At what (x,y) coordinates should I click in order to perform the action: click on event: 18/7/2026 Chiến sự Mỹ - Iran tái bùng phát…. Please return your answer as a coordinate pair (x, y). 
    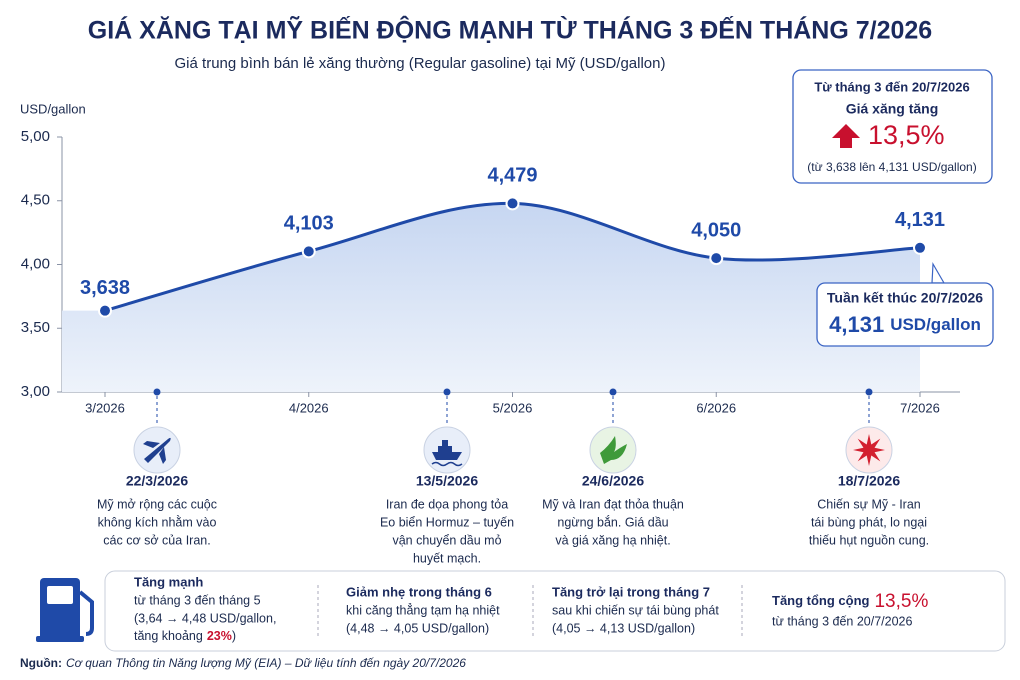
    Looking at the image, I should click on (869, 467).